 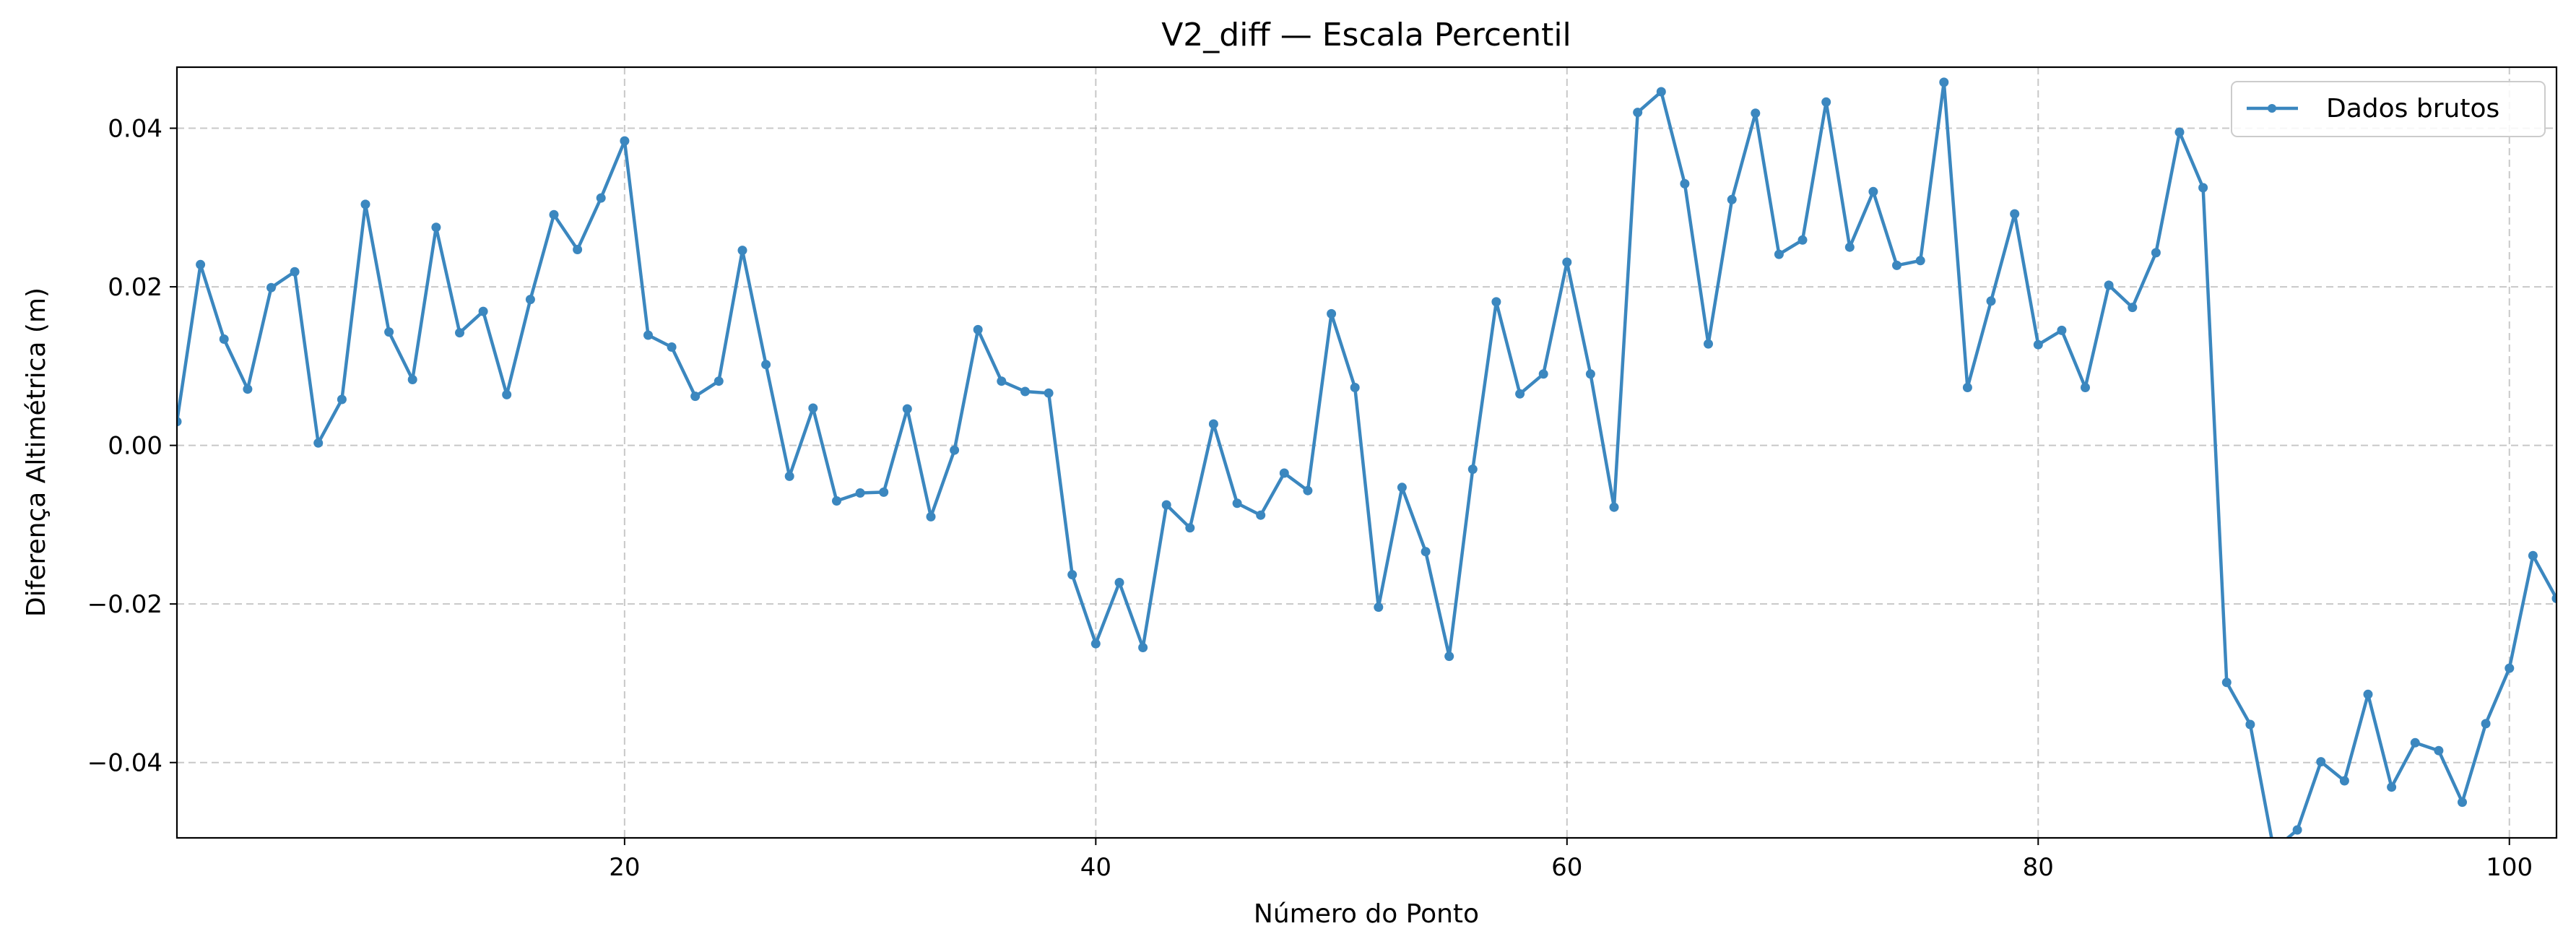 I want to click on x-tick-label: 80, so click(x=2038, y=867).